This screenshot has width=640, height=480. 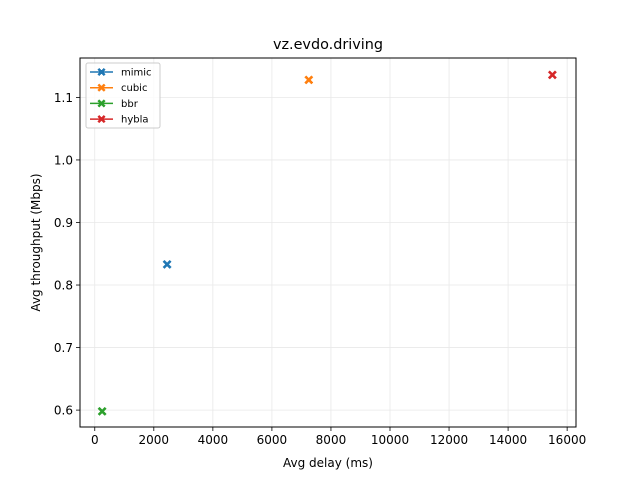 I want to click on x-tick-label: 14000, so click(x=508, y=440).